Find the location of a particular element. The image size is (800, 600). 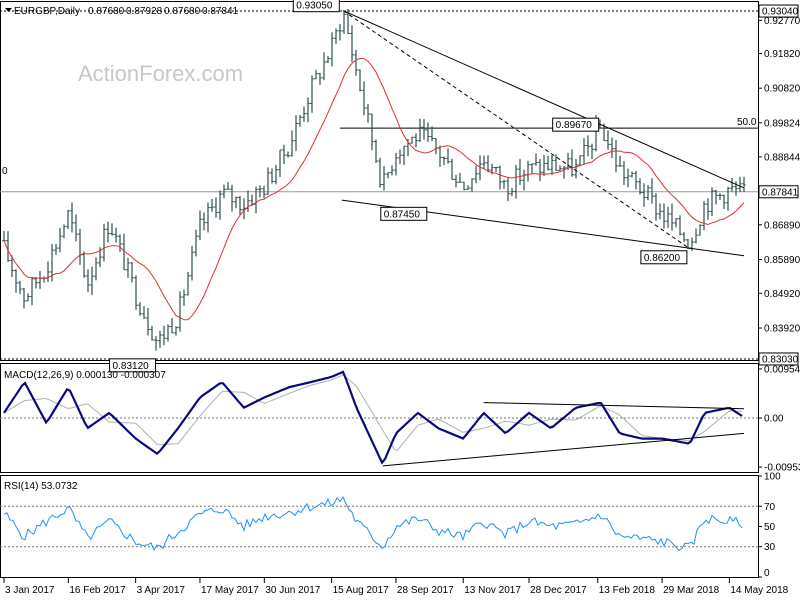

rsi-label: RSI(14) 53.0732 is located at coordinates (41, 486).